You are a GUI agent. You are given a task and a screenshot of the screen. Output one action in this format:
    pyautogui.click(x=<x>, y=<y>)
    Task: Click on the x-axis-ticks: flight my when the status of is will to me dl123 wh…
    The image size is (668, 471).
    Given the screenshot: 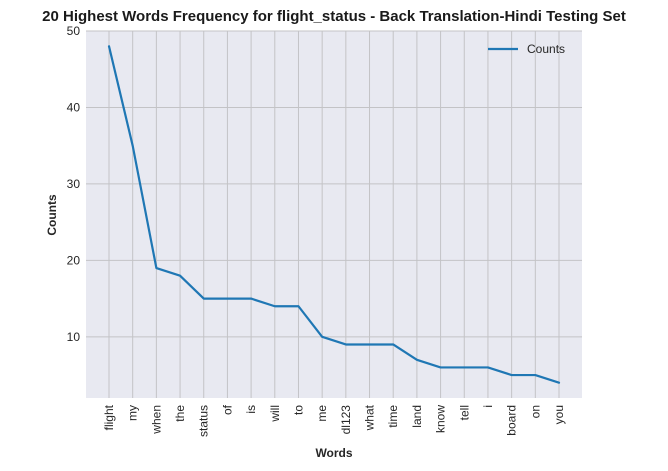 What is the action you would take?
    pyautogui.click(x=334, y=420)
    